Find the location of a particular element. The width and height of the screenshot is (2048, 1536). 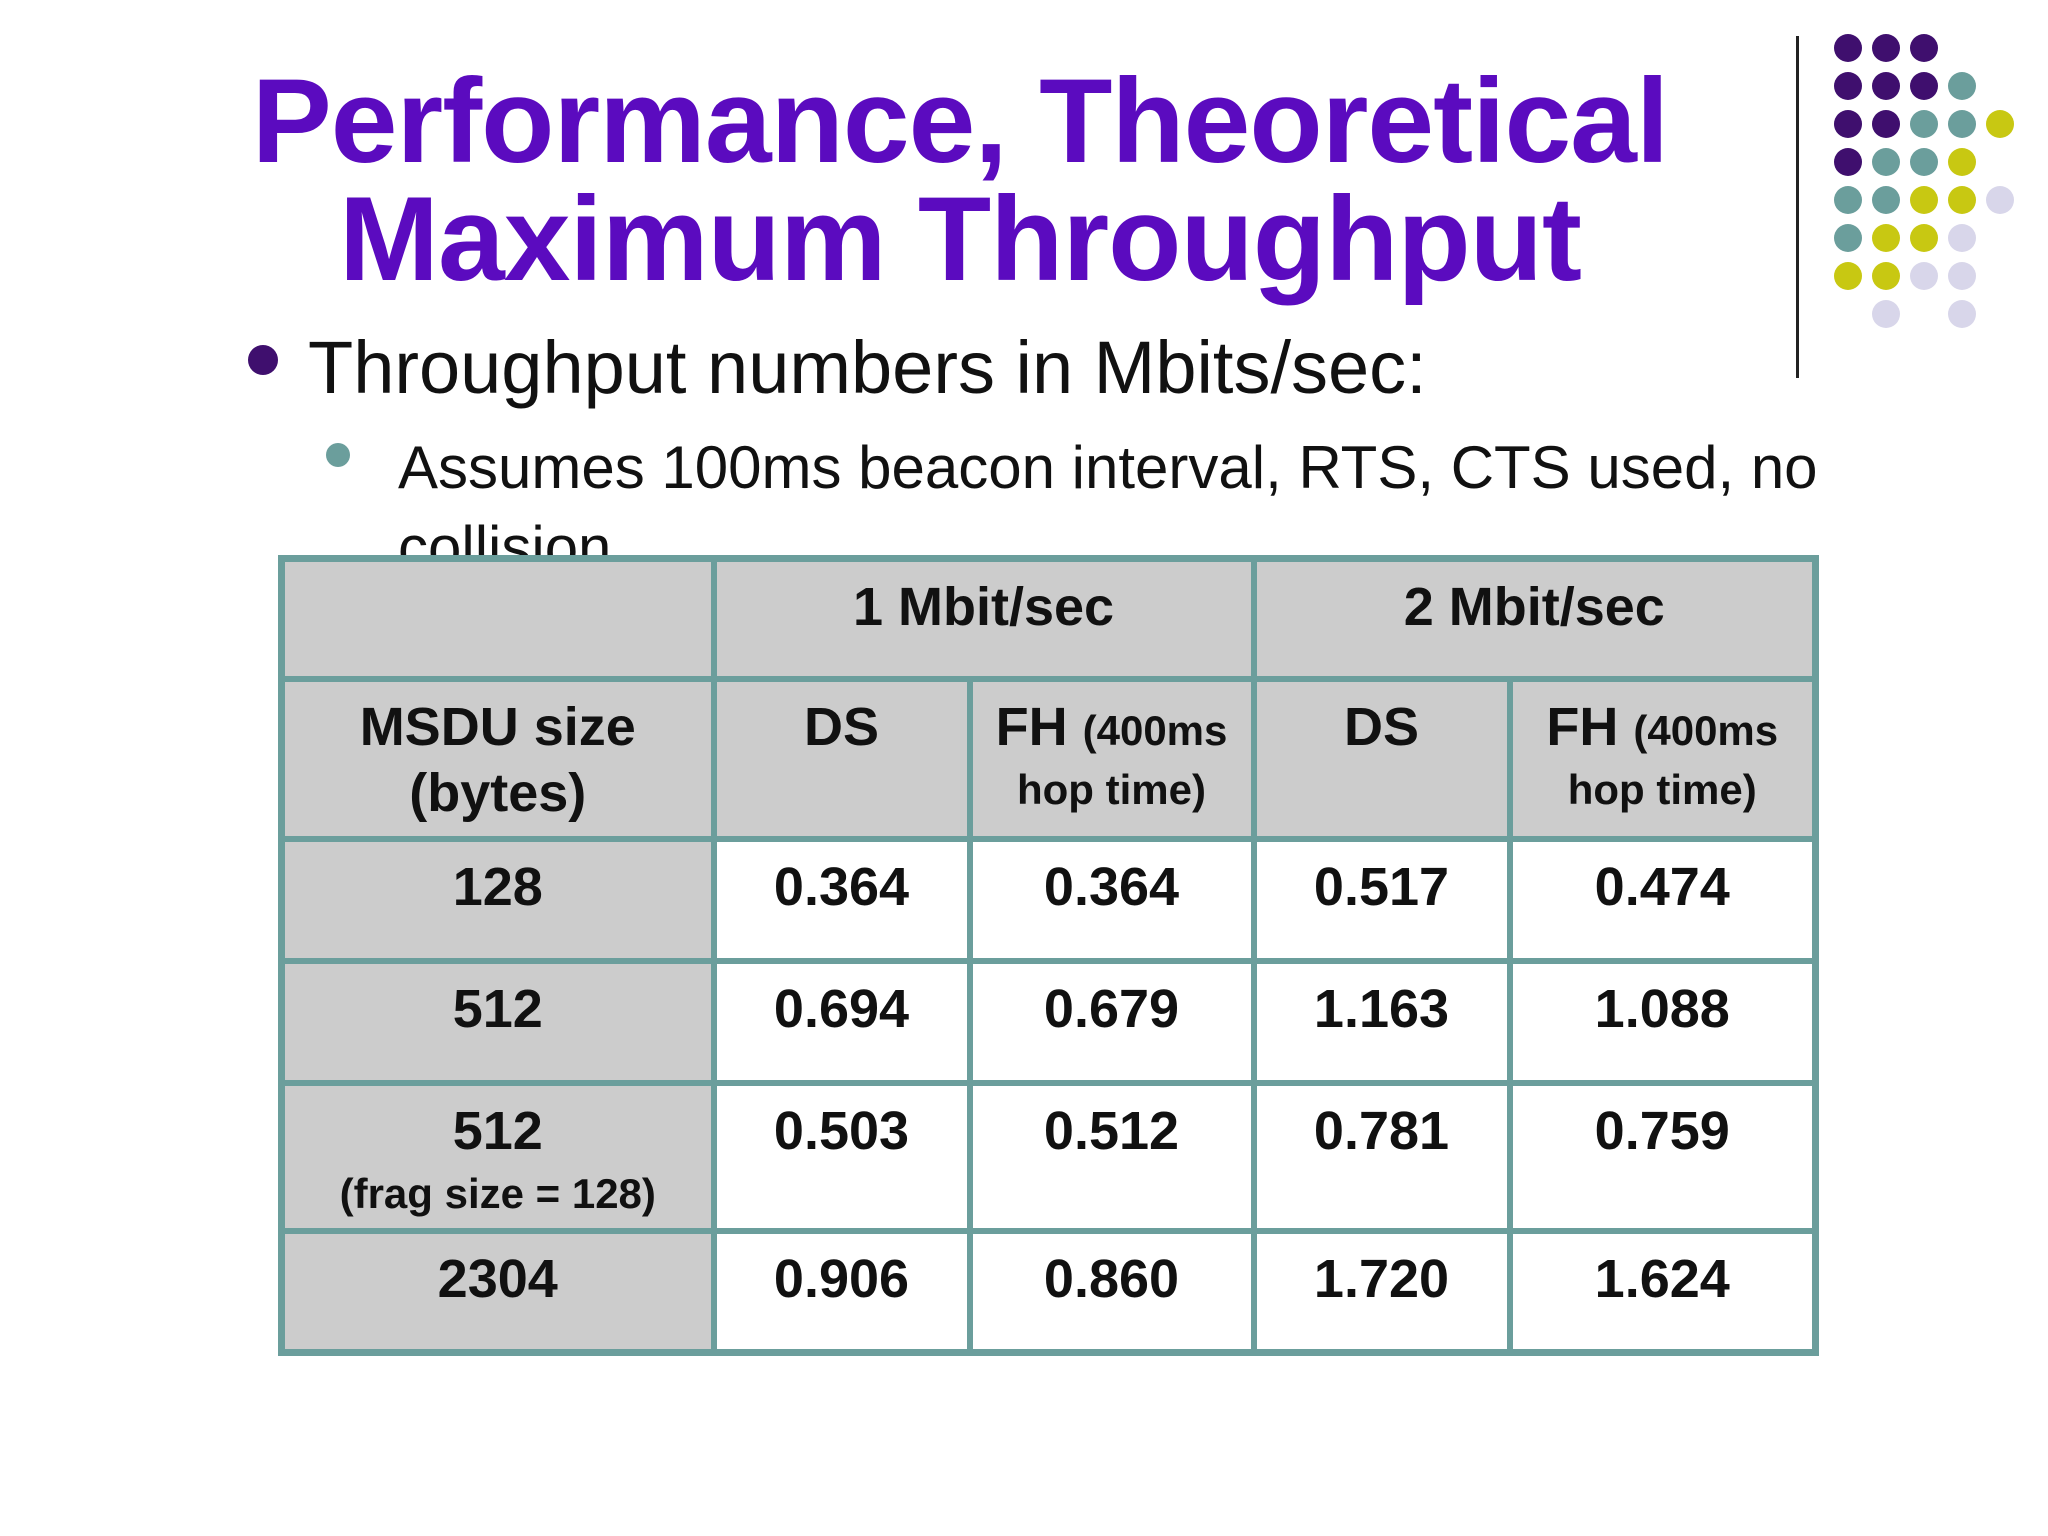

column-header-fh-2mbit: FH (400ms hop time) is located at coordinates (1662, 758).